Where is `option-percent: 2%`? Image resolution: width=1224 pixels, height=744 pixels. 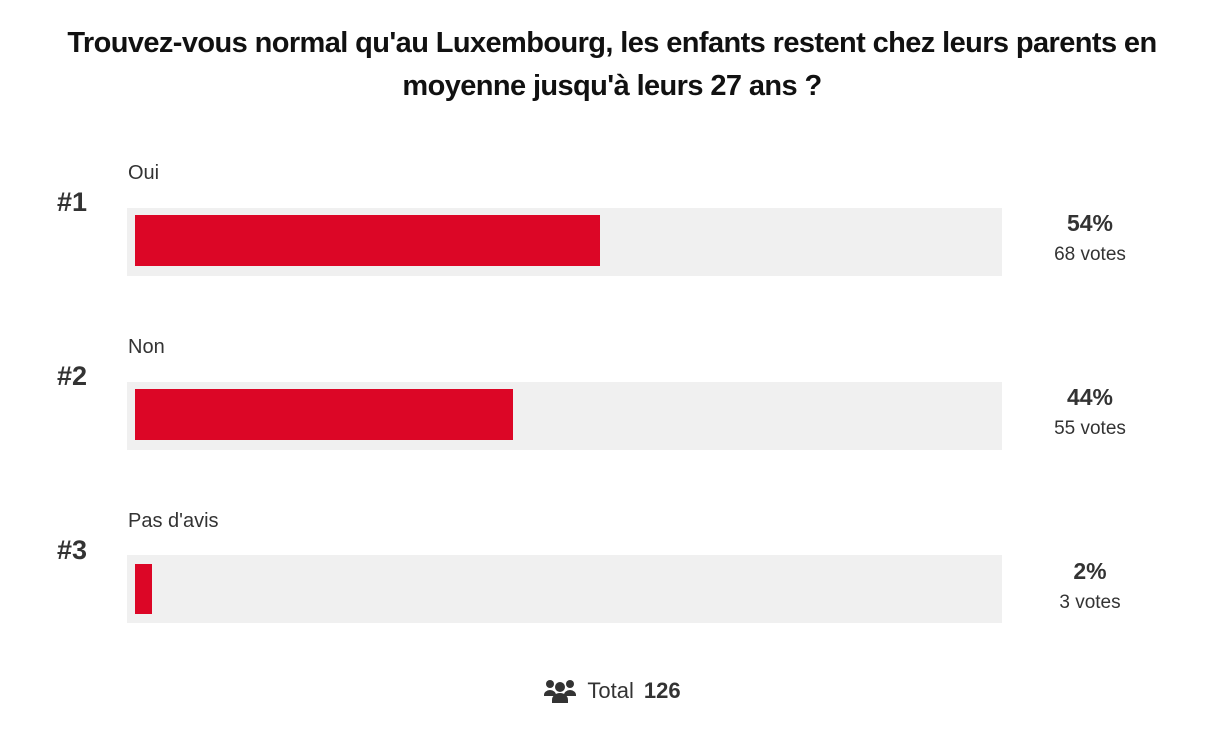 option-percent: 2% is located at coordinates (1090, 571).